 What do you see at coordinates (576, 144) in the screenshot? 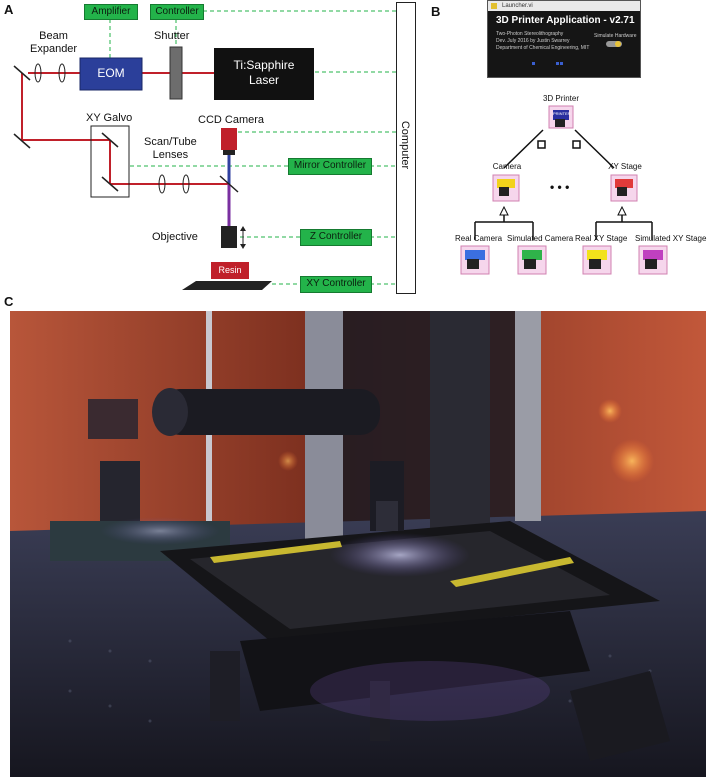
I see `aggregation-diamond-right` at bounding box center [576, 144].